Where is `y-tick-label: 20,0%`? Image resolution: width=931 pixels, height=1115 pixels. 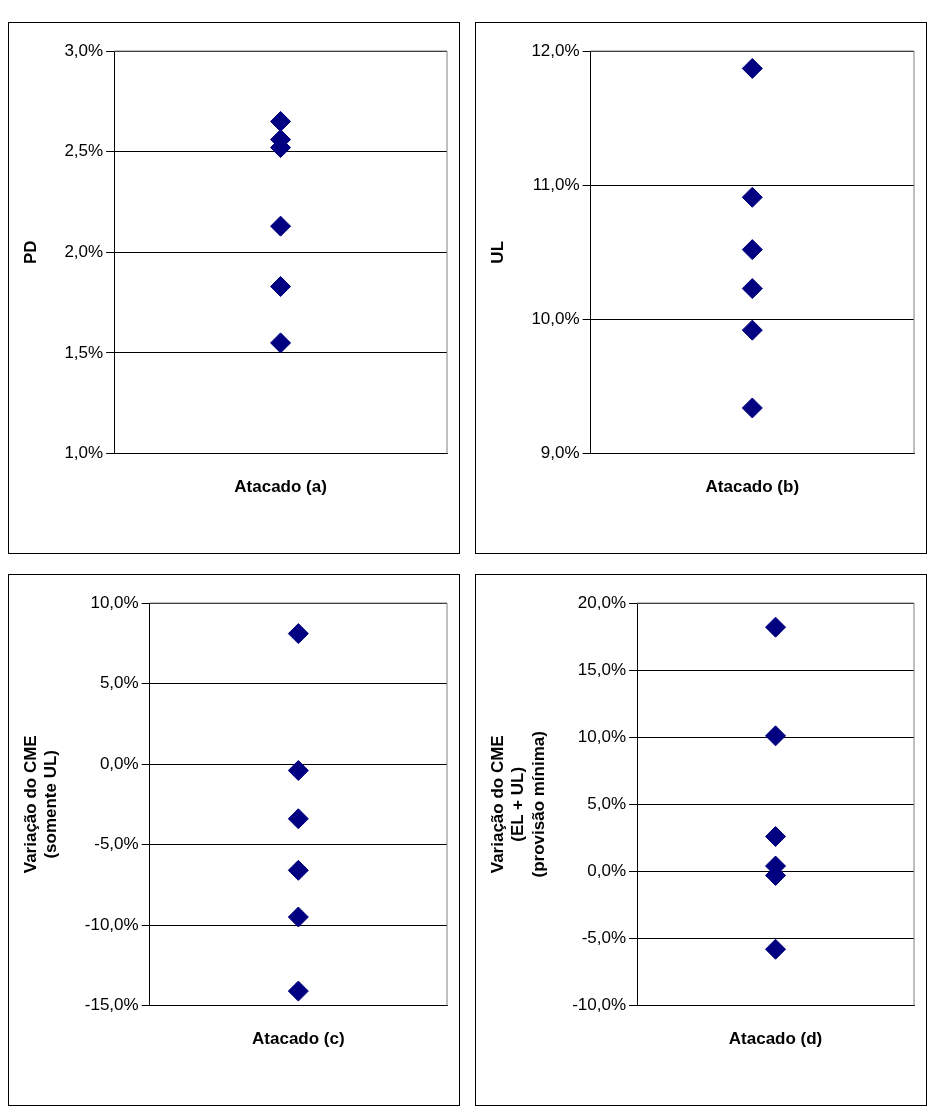
y-tick-label: 20,0% is located at coordinates (602, 602).